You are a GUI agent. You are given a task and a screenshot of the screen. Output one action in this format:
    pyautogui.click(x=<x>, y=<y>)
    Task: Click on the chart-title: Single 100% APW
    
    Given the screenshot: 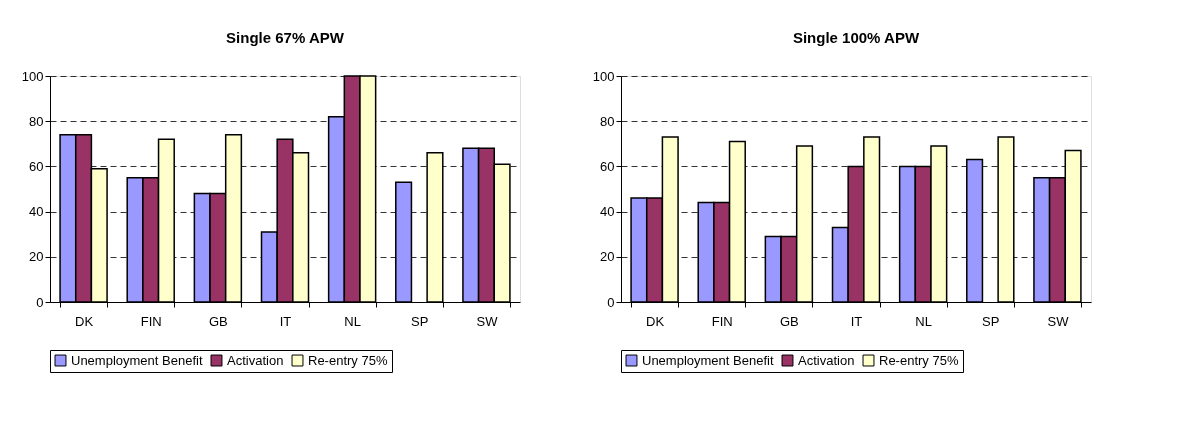 What is the action you would take?
    pyautogui.click(x=856, y=37)
    